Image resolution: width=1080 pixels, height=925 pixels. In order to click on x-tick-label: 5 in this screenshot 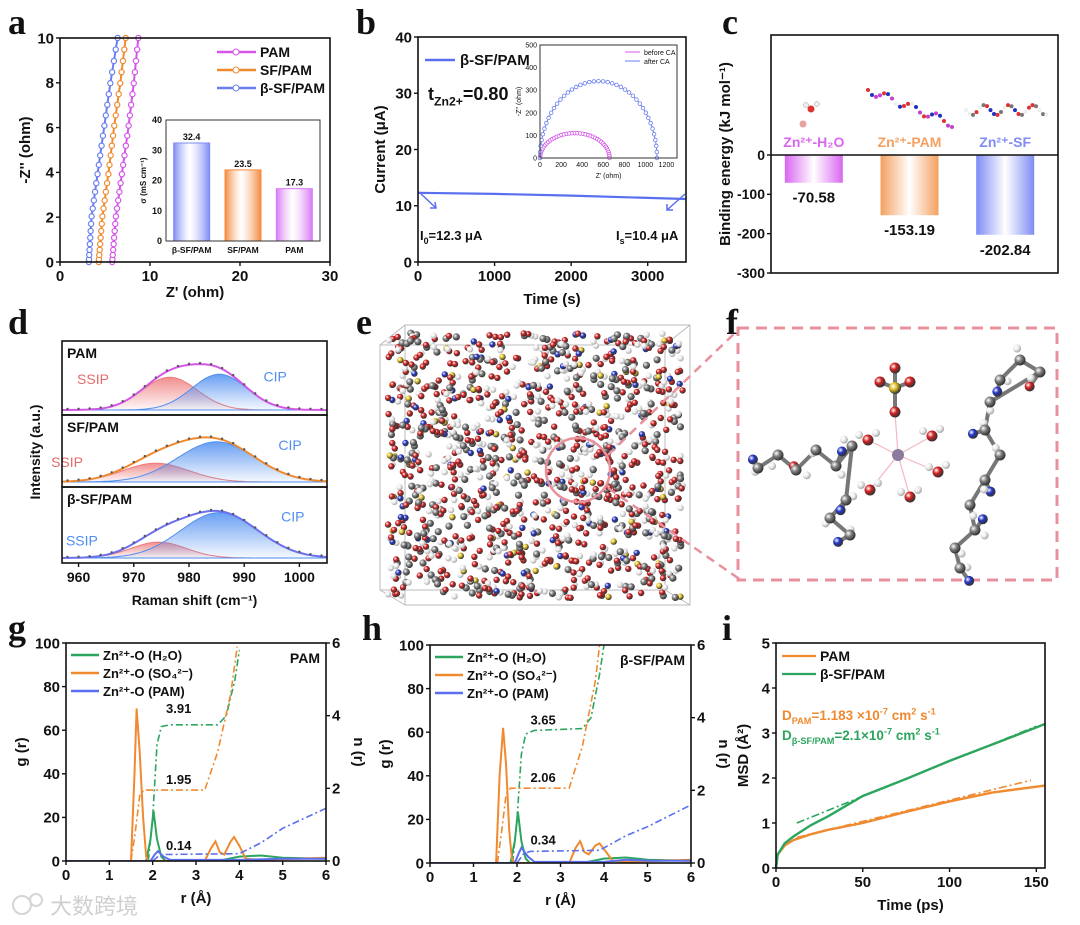, I will do `click(647, 877)`.